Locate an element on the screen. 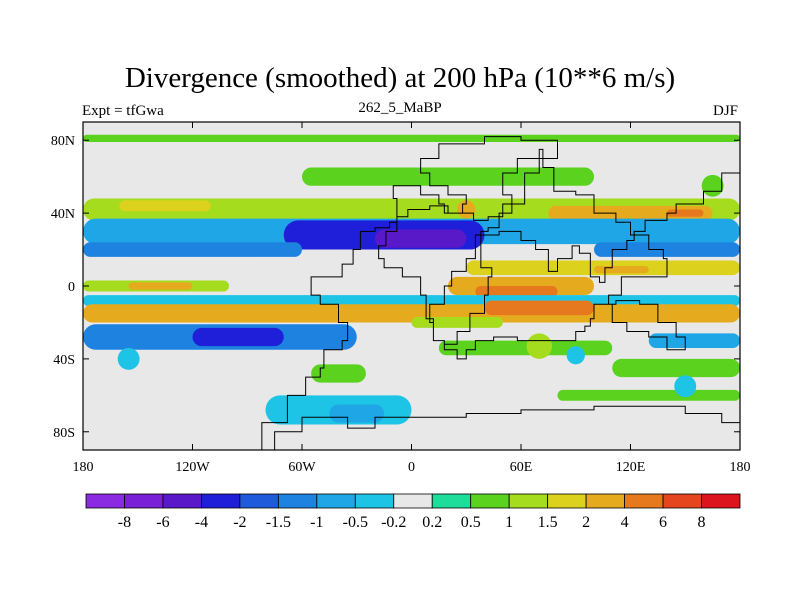 The image size is (800, 600). y-tick-label: 40N is located at coordinates (63, 214).